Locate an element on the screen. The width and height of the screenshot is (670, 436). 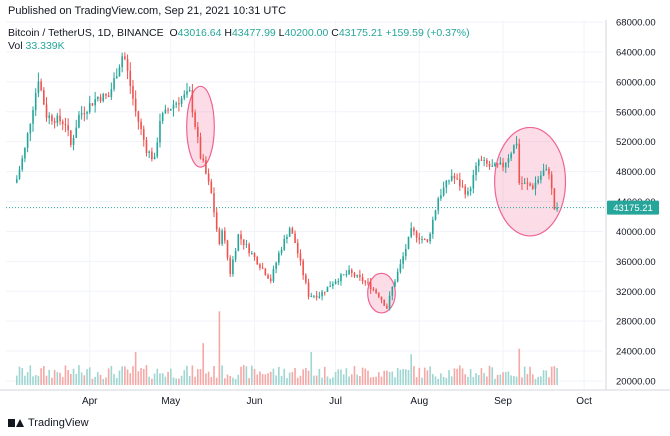
last-price-label: 43175.21 is located at coordinates (633, 208).